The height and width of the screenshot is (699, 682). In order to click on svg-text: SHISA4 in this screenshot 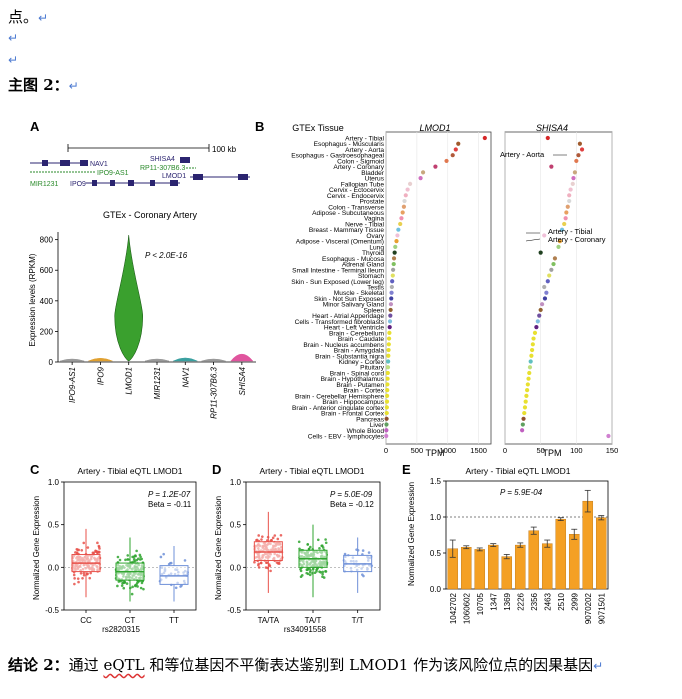, I will do `click(162, 159)`.